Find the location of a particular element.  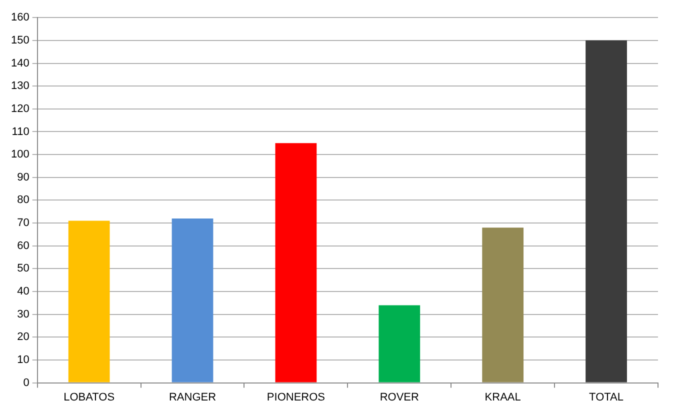

x-tick-label: KRAAL is located at coordinates (502, 397).